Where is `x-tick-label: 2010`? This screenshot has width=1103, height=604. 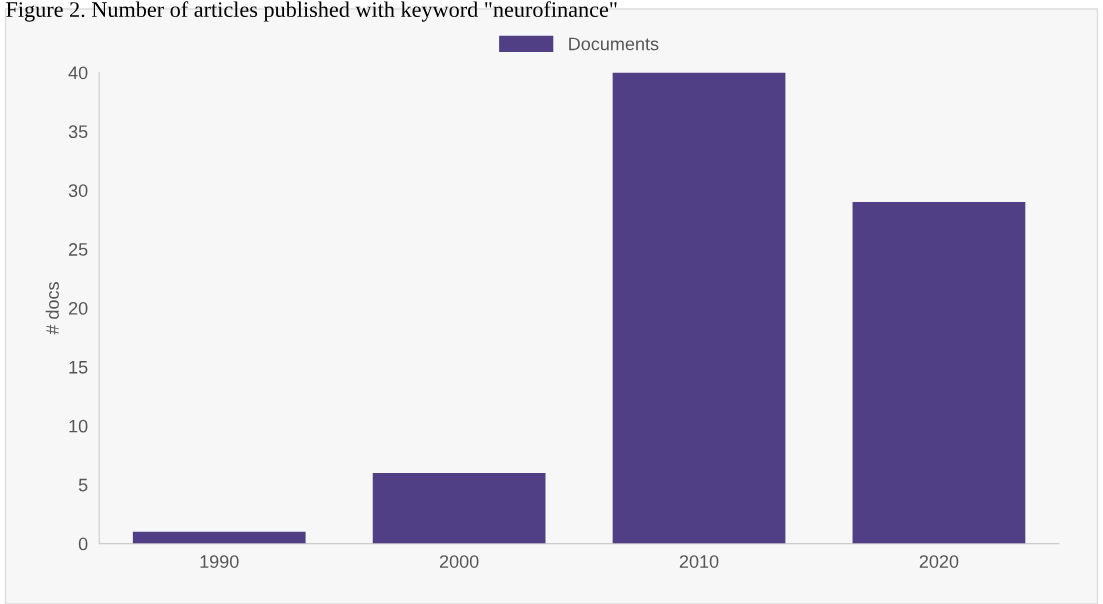
x-tick-label: 2010 is located at coordinates (699, 561).